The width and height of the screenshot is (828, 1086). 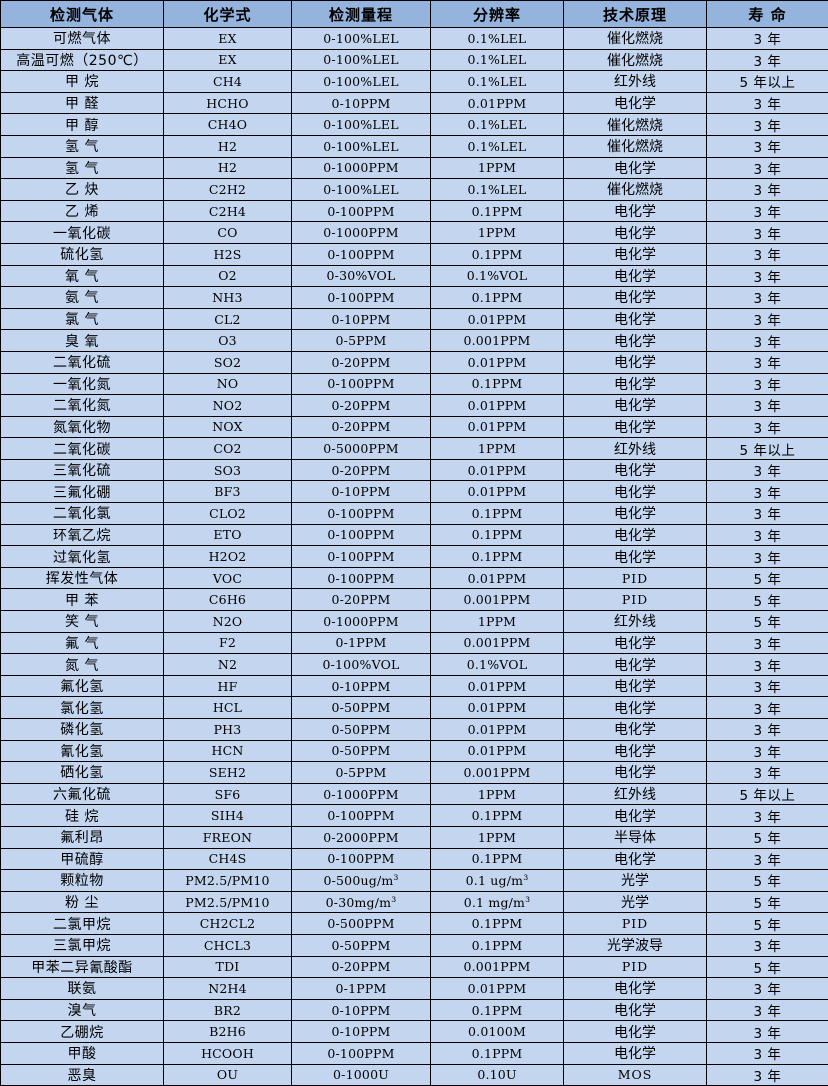 What do you see at coordinates (228, 686) in the screenshot?
I see `cell-formula: HF` at bounding box center [228, 686].